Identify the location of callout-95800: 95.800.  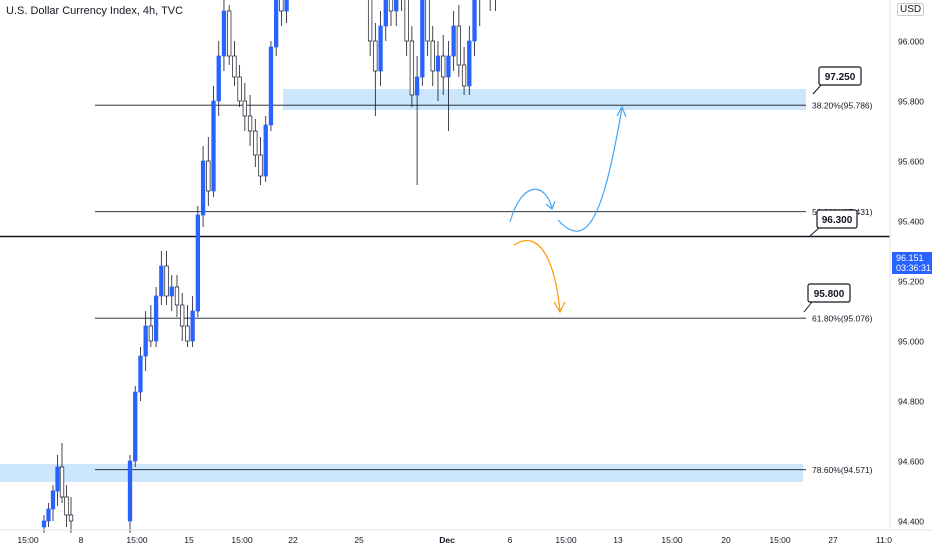
(827, 298).